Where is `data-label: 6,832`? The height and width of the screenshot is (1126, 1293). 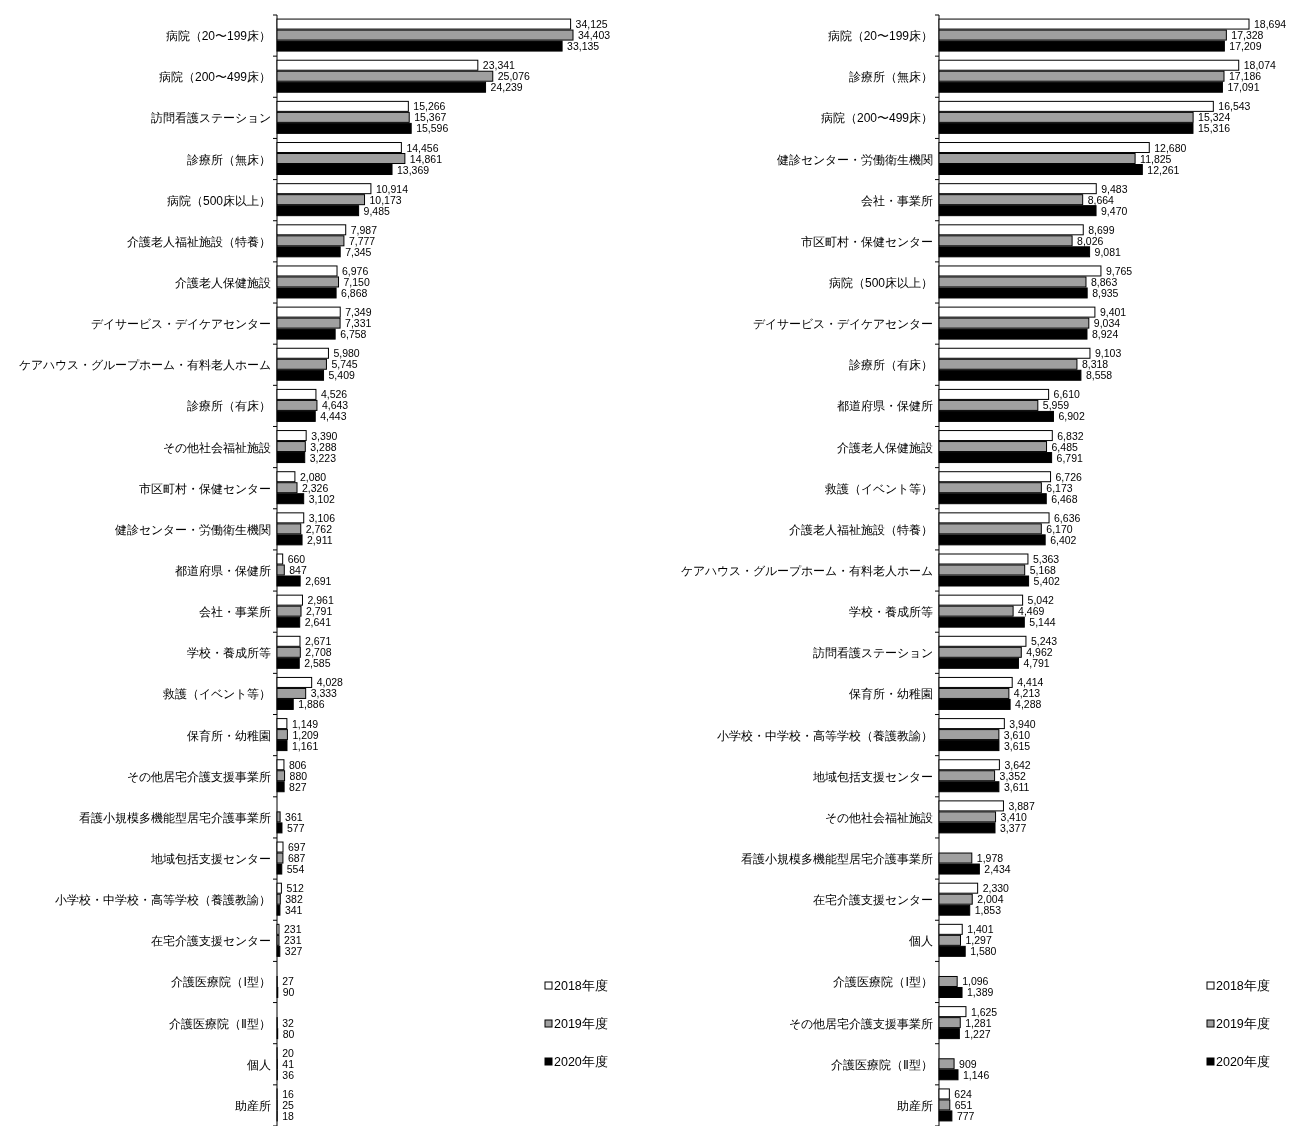
data-label: 6,832 is located at coordinates (1070, 435).